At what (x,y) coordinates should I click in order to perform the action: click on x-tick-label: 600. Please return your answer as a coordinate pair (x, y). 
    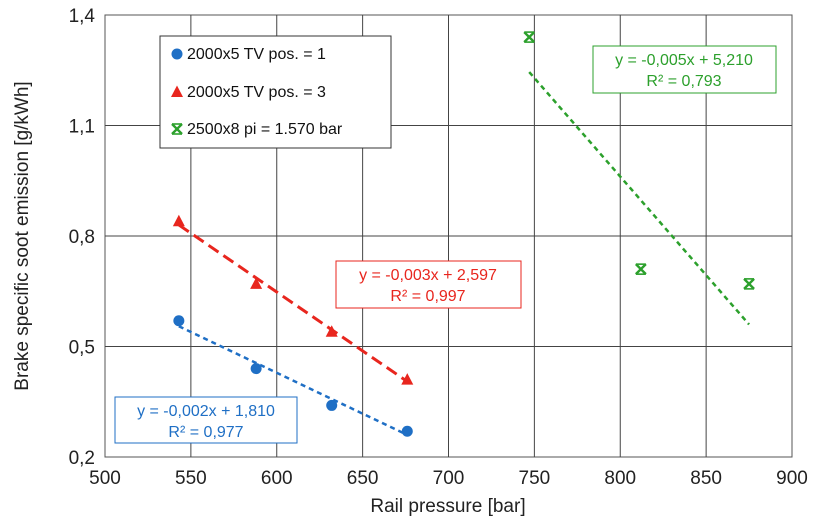
    Looking at the image, I should click on (277, 478).